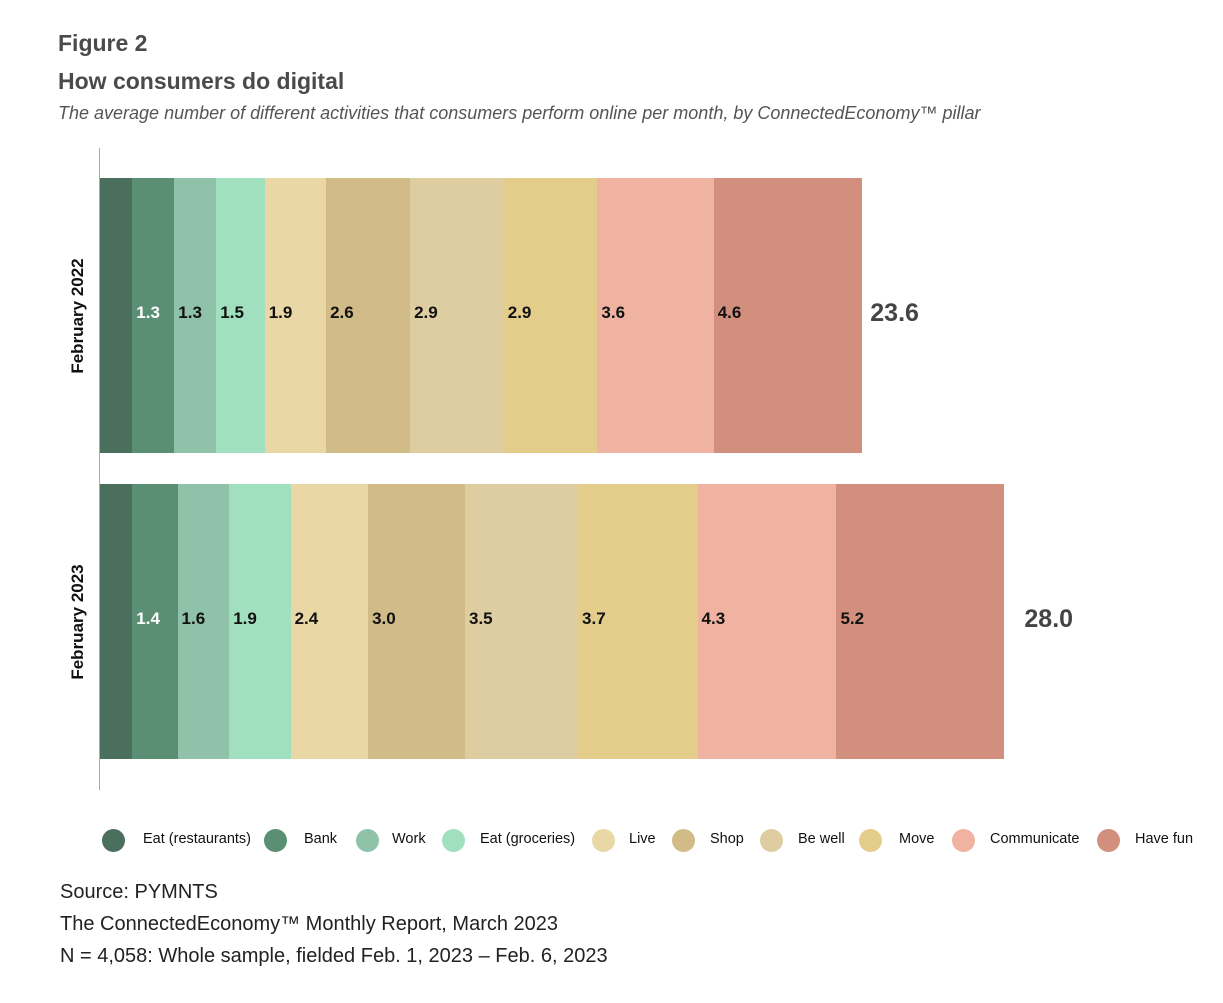 The height and width of the screenshot is (1003, 1223). What do you see at coordinates (821, 839) in the screenshot?
I see `legend-label: Be well` at bounding box center [821, 839].